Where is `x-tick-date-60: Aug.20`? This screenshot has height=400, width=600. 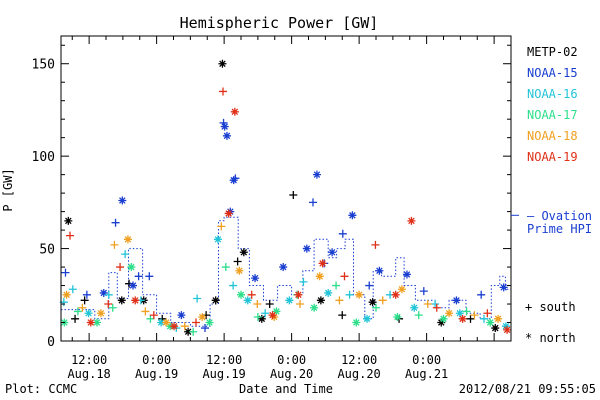 x-tick-date-60: Aug.20 is located at coordinates (358, 374).